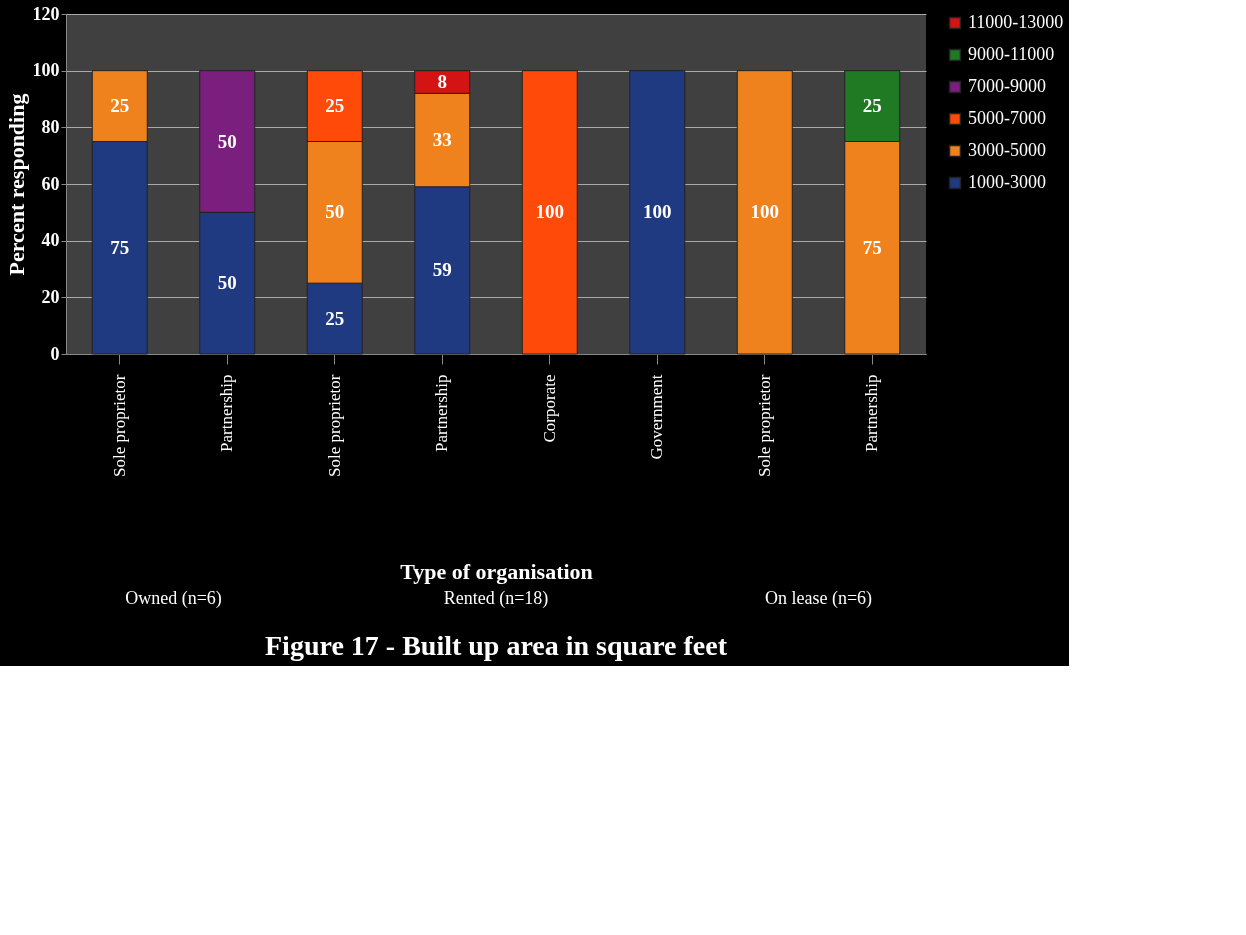 The width and height of the screenshot is (1246, 935). I want to click on legend-label: 11000-13000, so click(1016, 22).